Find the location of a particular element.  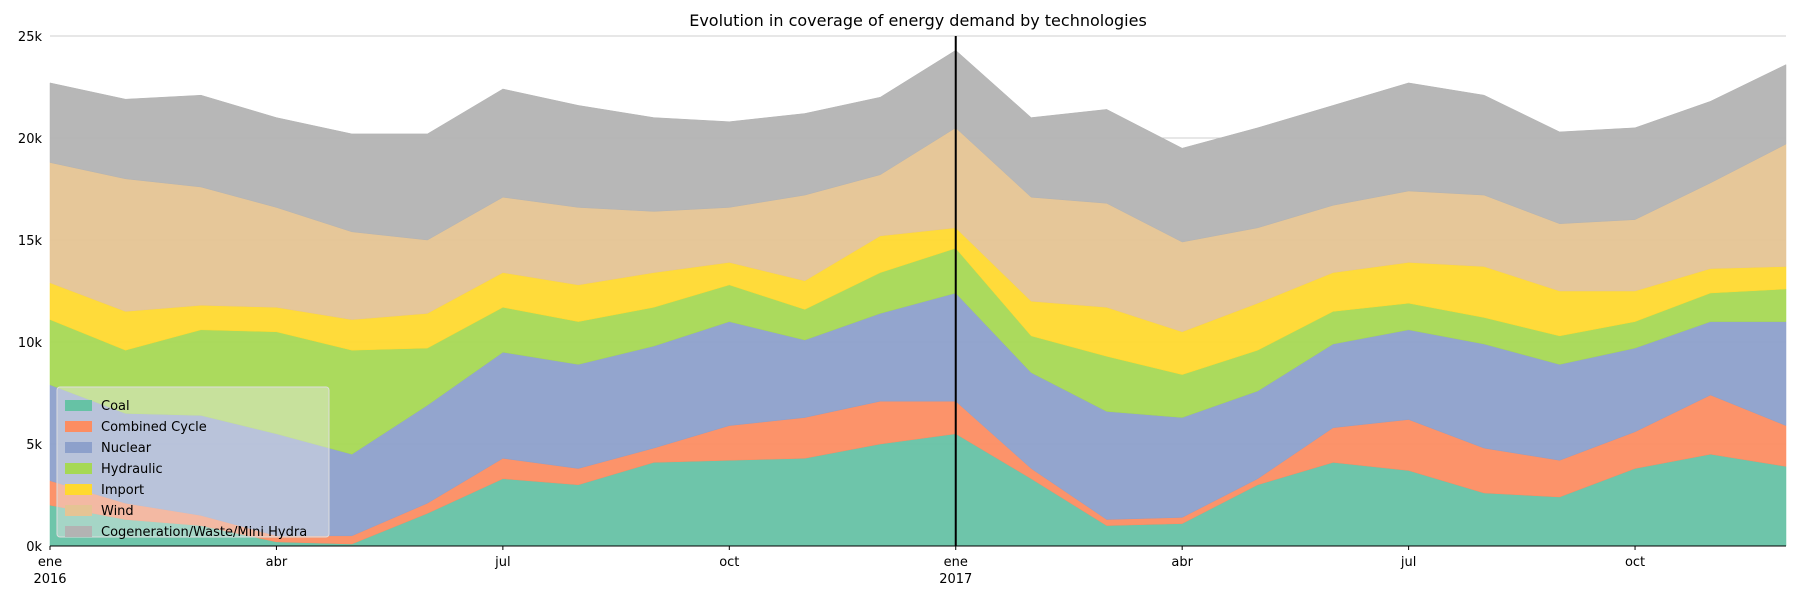

y-tick-label: 25k is located at coordinates (30, 37).